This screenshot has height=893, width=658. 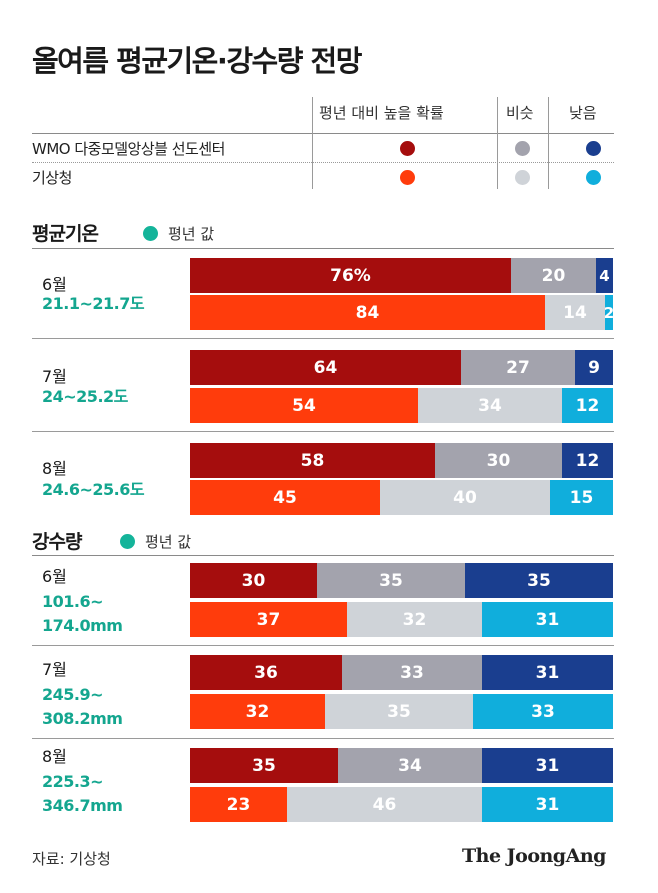 I want to click on bar-kma: 45 40 15, so click(x=401, y=497).